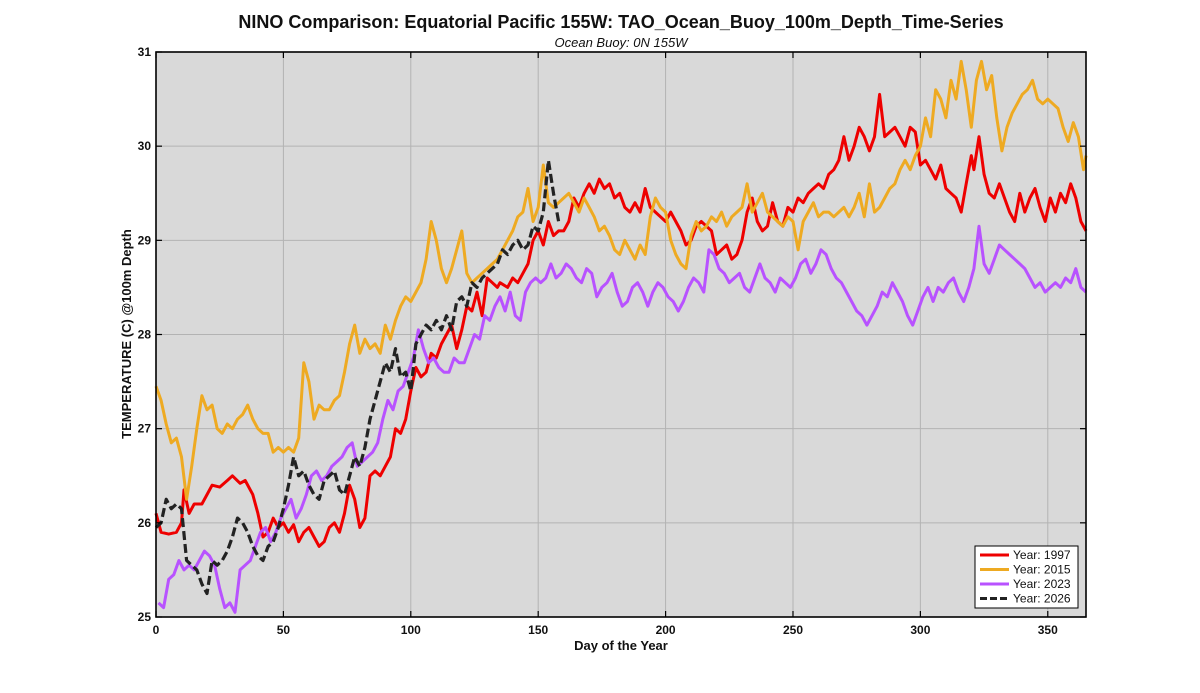 The image size is (1200, 693). I want to click on y-axis-label: TEMPERATURE (C) @100m Depth, so click(126, 334).